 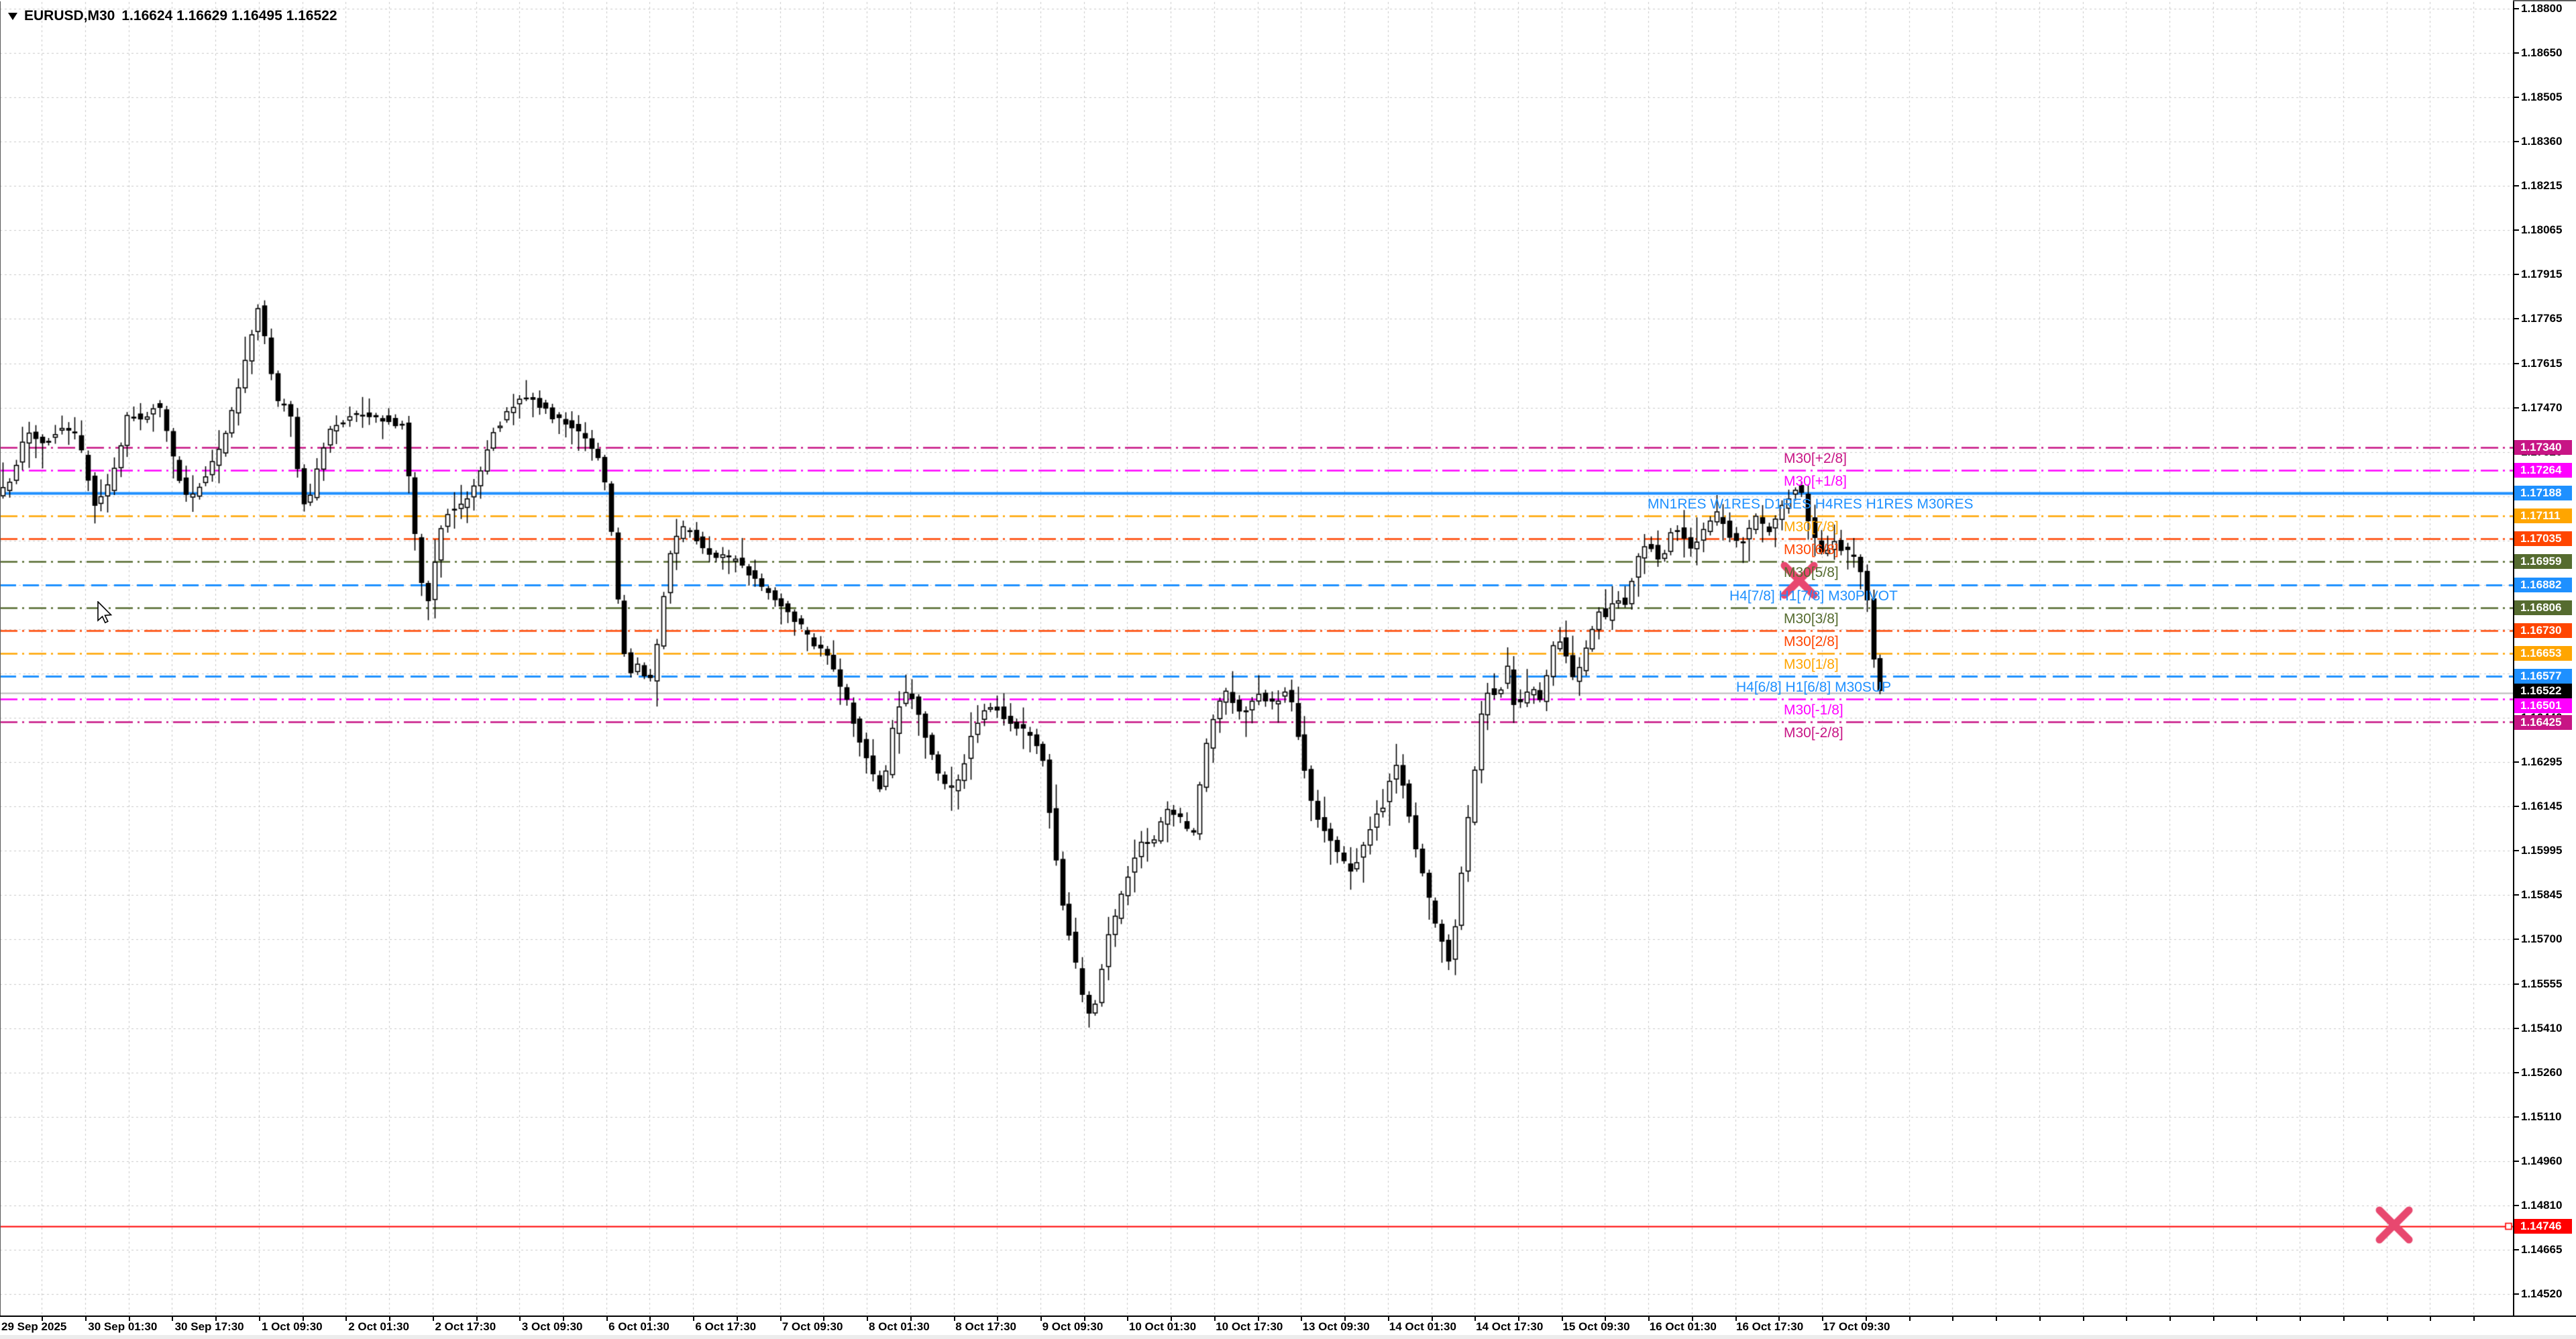 What do you see at coordinates (2542, 1027) in the screenshot?
I see `price-tick-label: 1.15410` at bounding box center [2542, 1027].